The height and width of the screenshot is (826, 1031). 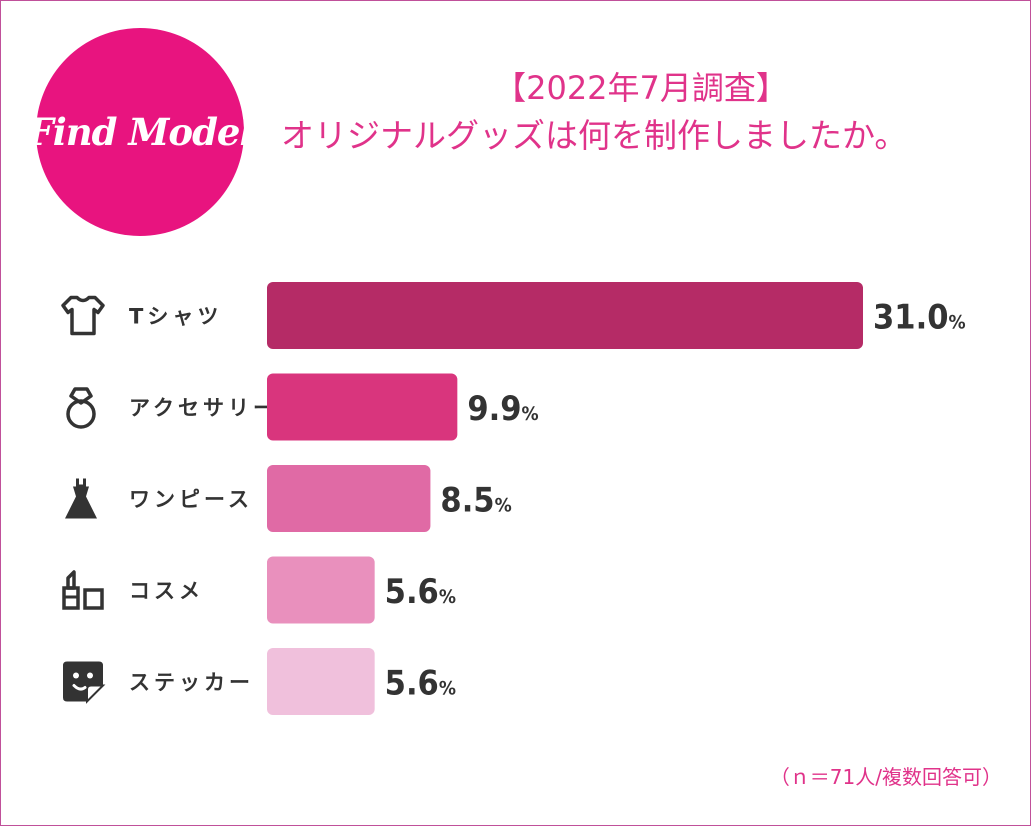 I want to click on category-label: コスメ, so click(x=166, y=591).